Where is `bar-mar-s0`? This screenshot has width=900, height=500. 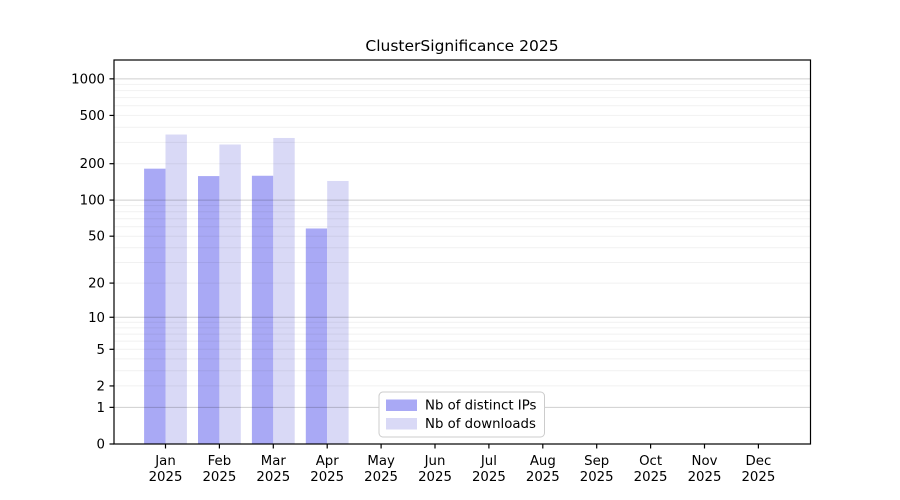 bar-mar-s0 is located at coordinates (262, 309).